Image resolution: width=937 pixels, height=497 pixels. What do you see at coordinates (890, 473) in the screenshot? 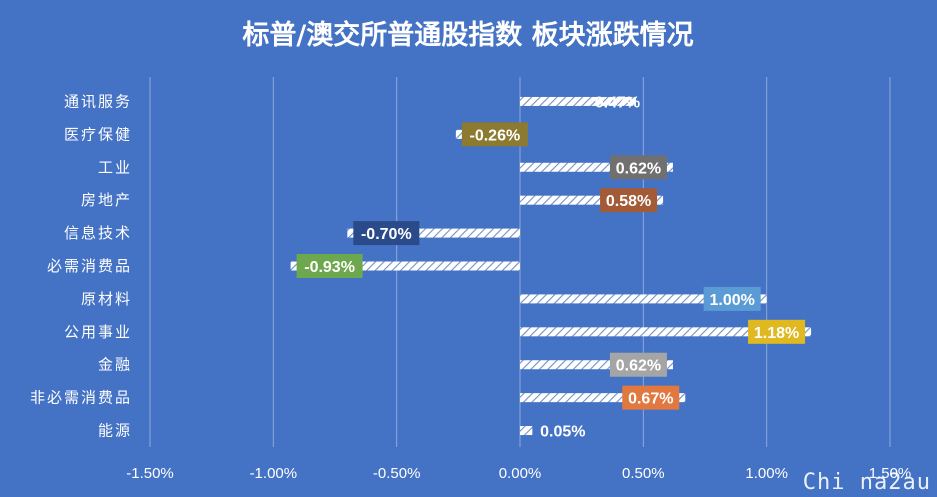
I see `x-tick-label: 1.50%` at bounding box center [890, 473].